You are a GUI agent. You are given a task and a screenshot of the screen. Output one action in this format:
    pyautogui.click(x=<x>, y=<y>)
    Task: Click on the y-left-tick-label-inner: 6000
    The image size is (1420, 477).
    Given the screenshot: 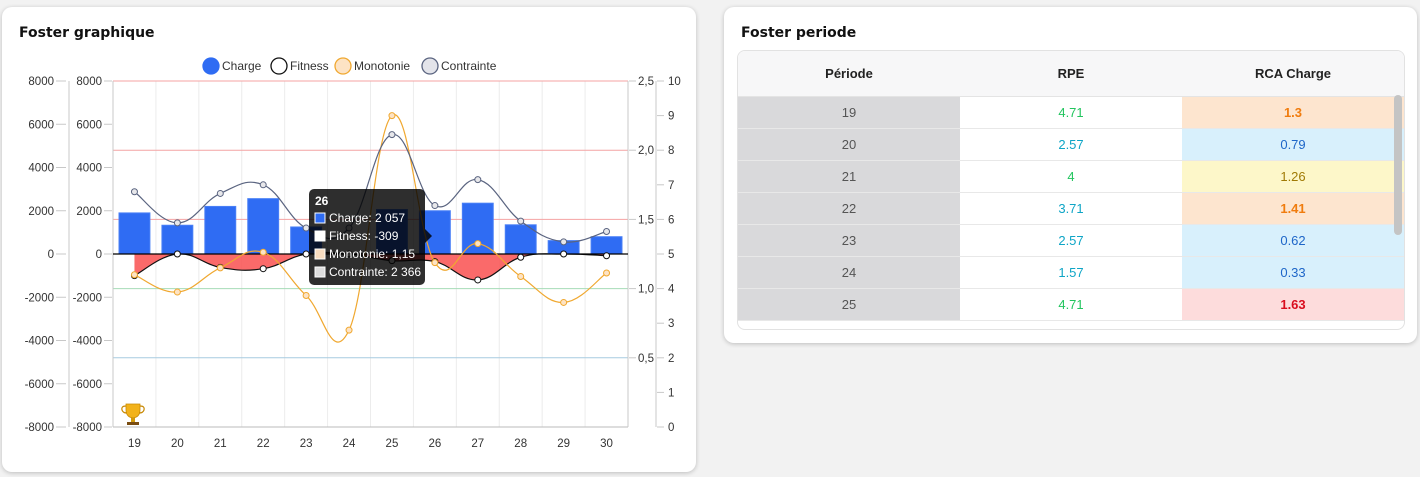 What is the action you would take?
    pyautogui.click(x=89, y=125)
    